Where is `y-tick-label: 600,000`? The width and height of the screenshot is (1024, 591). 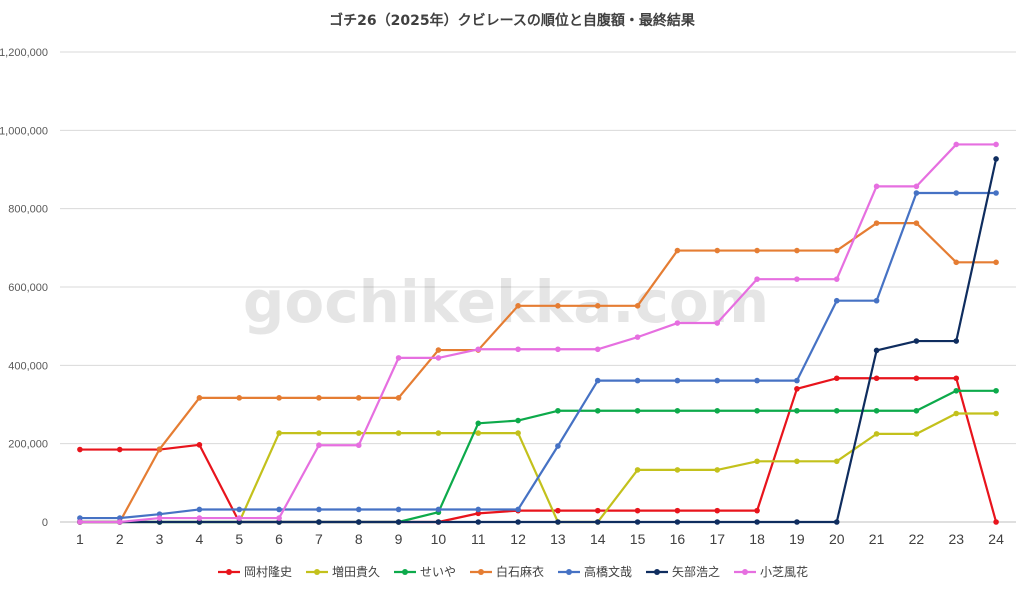
y-tick-label: 600,000 is located at coordinates (28, 288).